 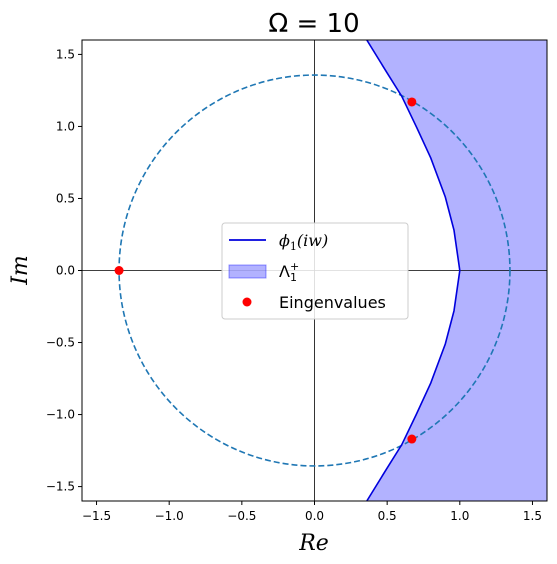 I want to click on legend-eigen-label: Eingenvalues, so click(x=332, y=302).